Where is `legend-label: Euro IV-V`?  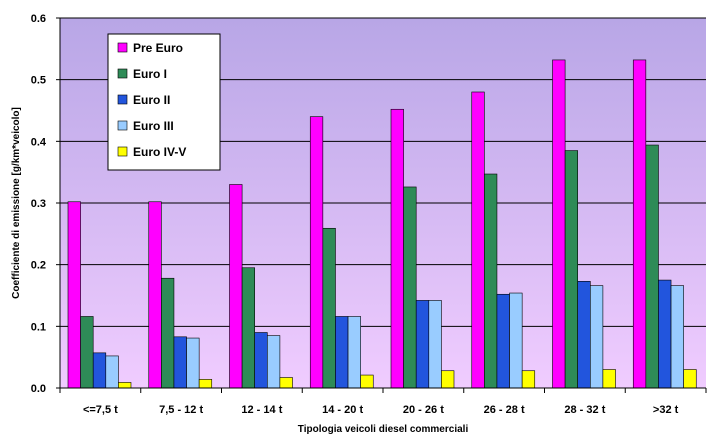 legend-label: Euro IV-V is located at coordinates (159, 152).